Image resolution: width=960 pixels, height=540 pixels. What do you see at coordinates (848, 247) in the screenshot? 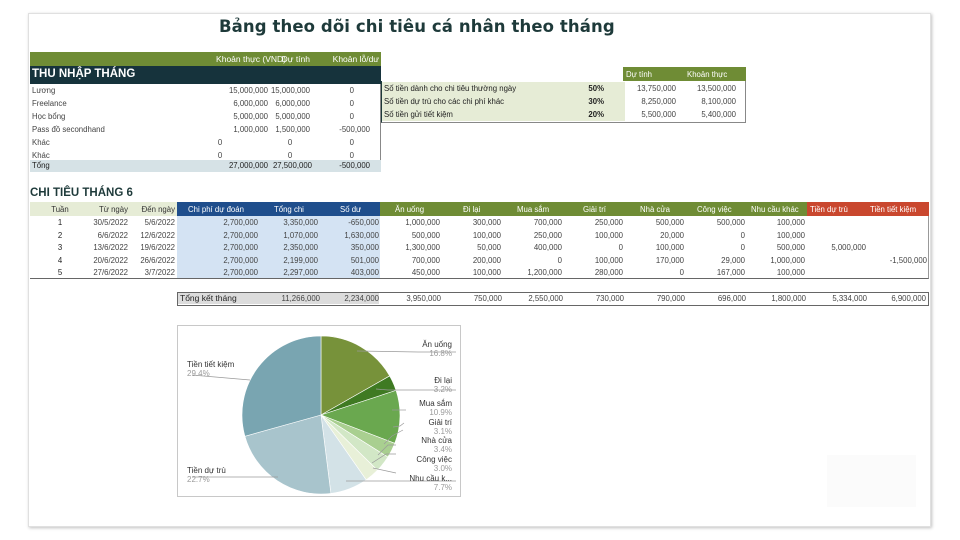
I see `cell-reserve: 5,000,000` at bounding box center [848, 247].